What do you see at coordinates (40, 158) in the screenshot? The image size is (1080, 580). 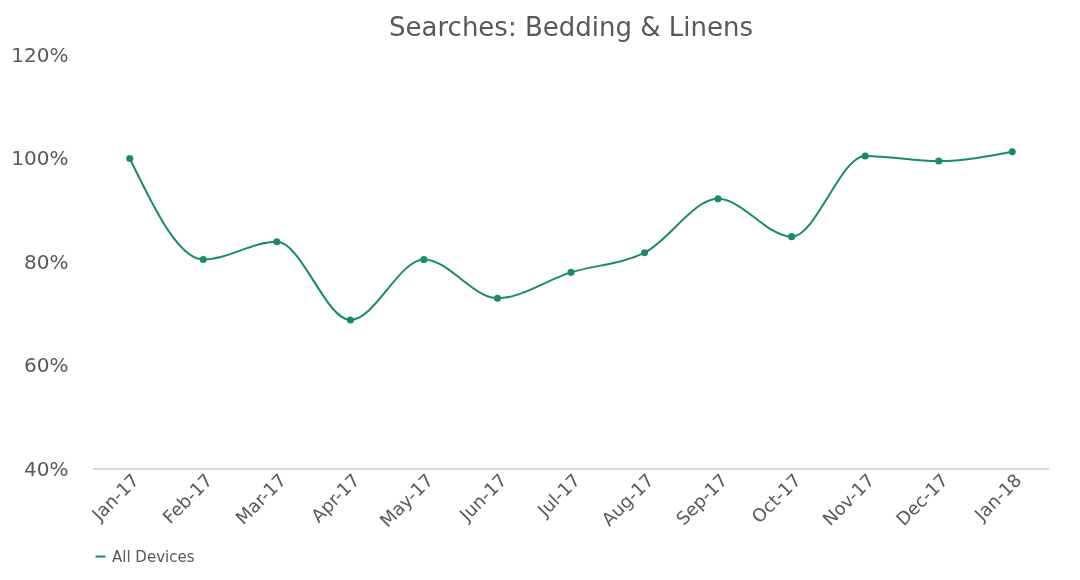 I see `y-tick-label: 100%` at bounding box center [40, 158].